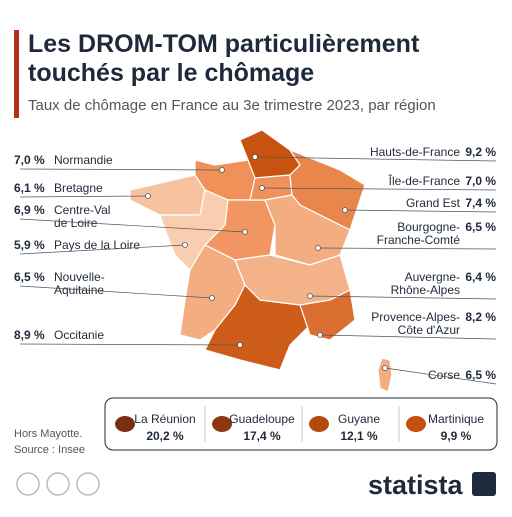 This screenshot has height=517, width=512. I want to click on region-value: 8,9 %, so click(29, 335).